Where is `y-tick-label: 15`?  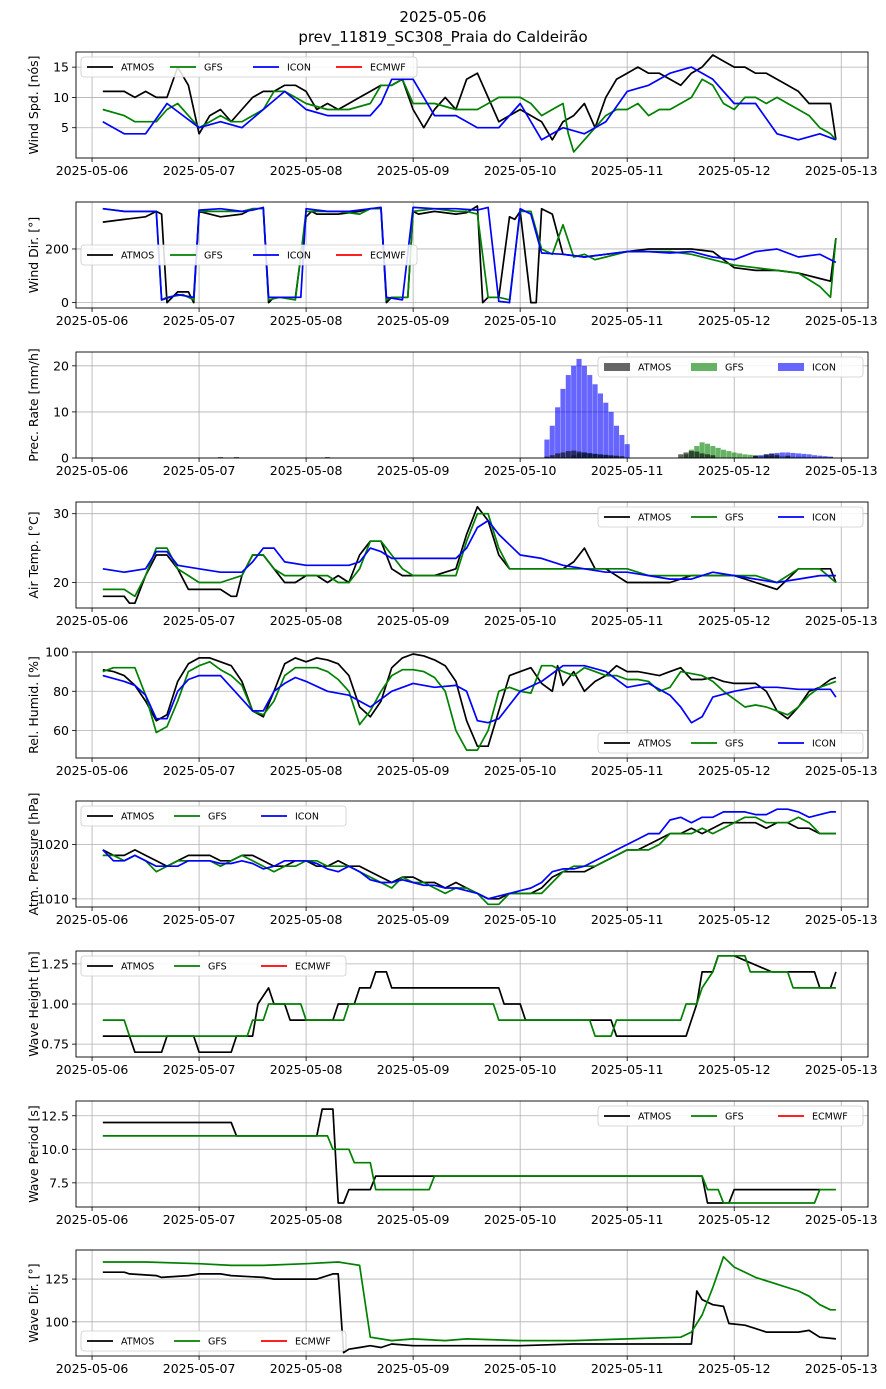
y-tick-label: 15 is located at coordinates (61, 67).